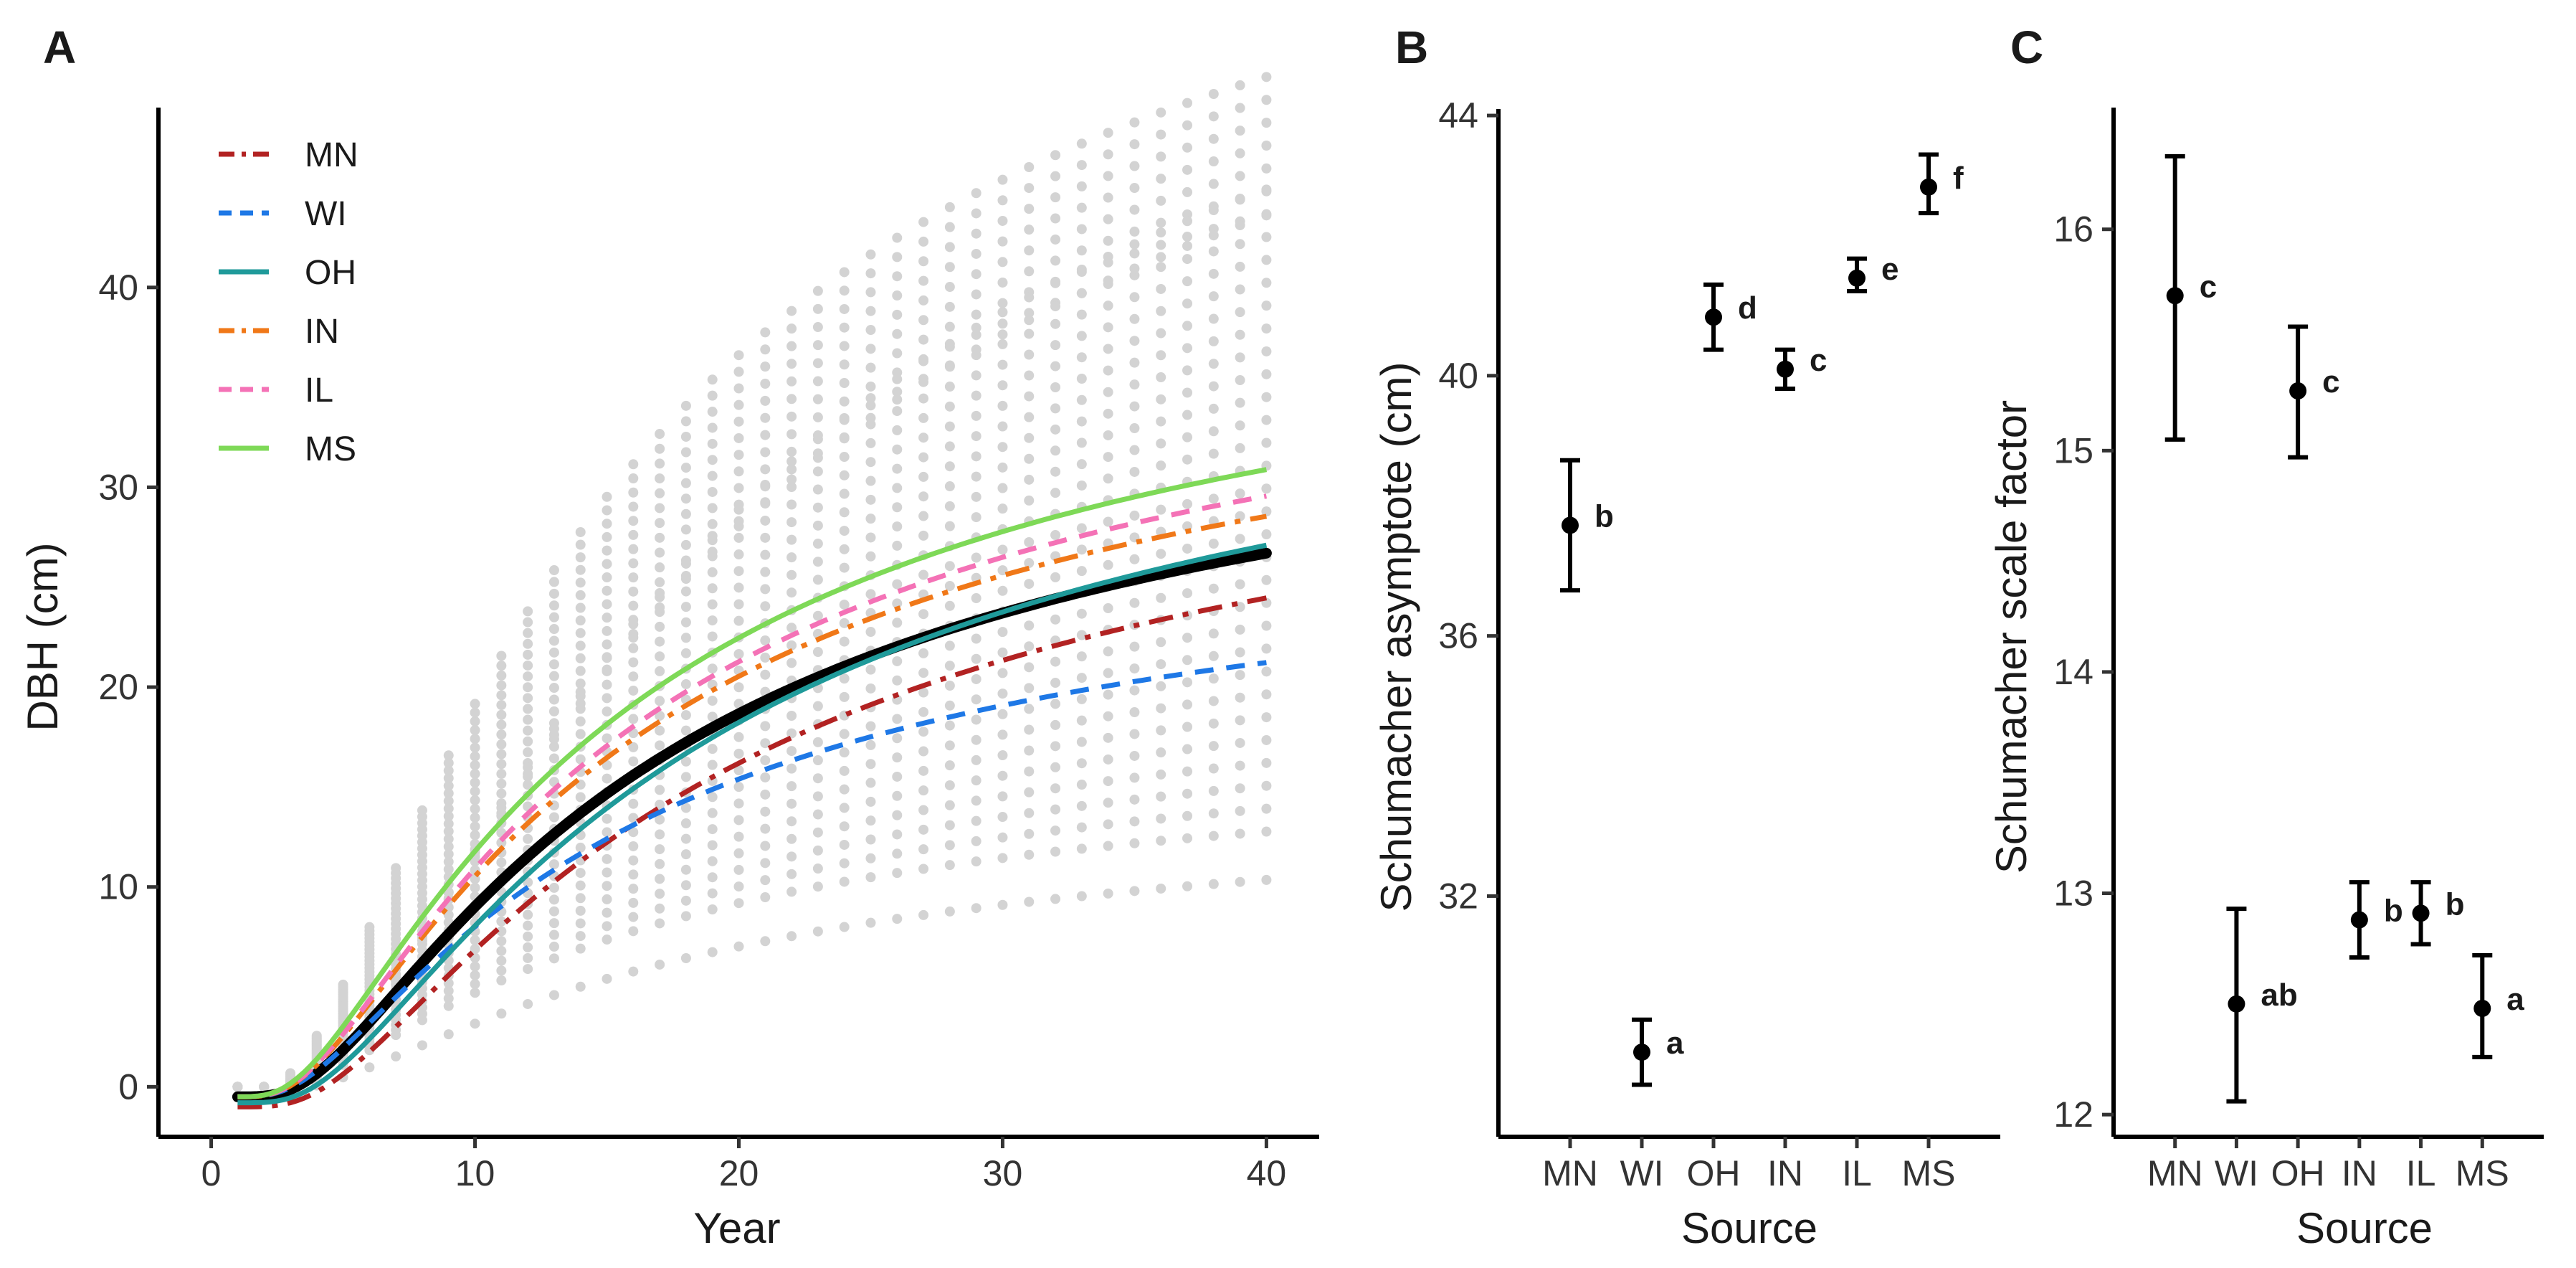  I want to click on x-tick-label: WI, so click(1642, 1173).